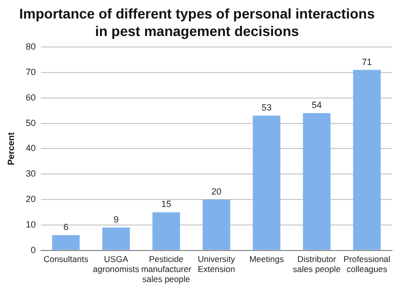 This screenshot has height=289, width=400. What do you see at coordinates (33, 249) in the screenshot?
I see `y-tick-label: 0` at bounding box center [33, 249].